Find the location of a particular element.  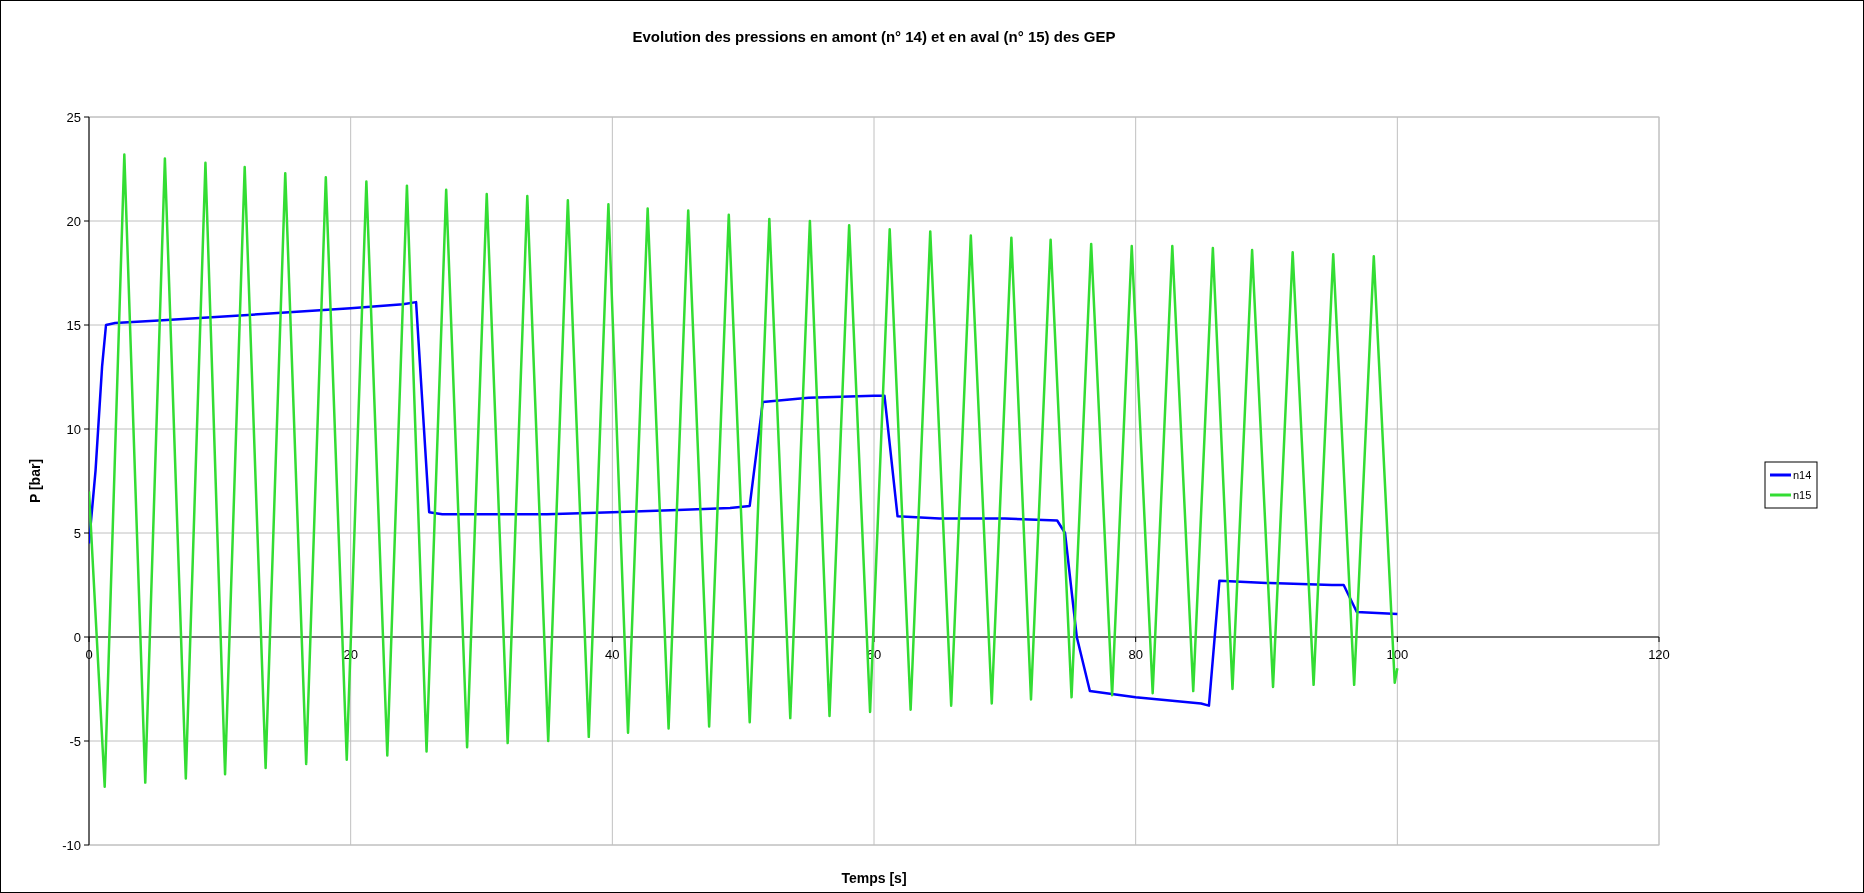

x-tick-label: 120 is located at coordinates (1659, 654).